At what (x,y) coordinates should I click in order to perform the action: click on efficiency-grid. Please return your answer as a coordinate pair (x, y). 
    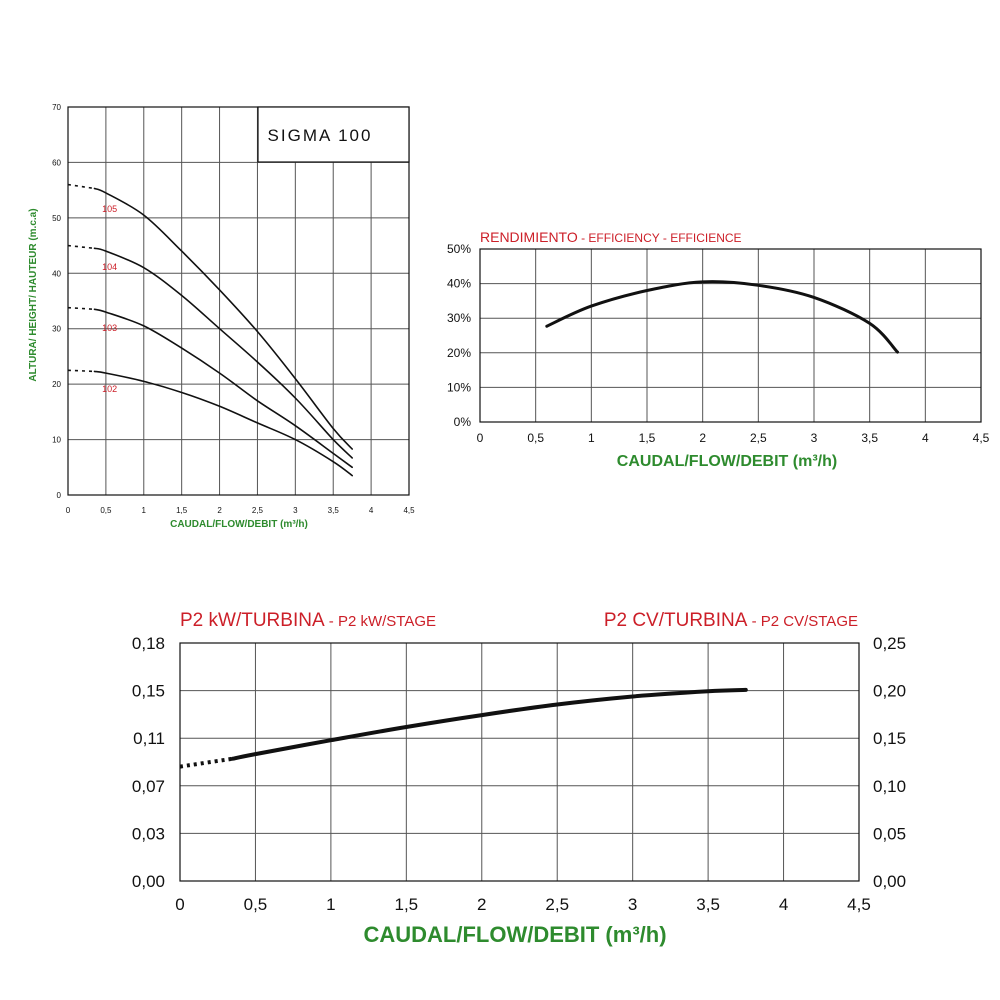
    Looking at the image, I should click on (730, 335).